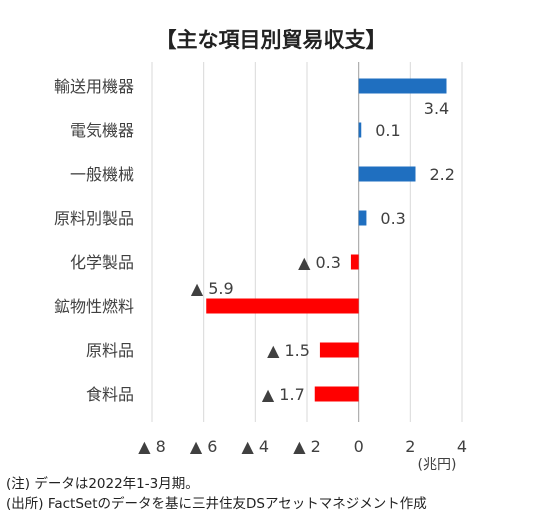 Image resolution: width=542 pixels, height=532 pixels. What do you see at coordinates (319, 262) in the screenshot?
I see `data-label: ▲ 0.3` at bounding box center [319, 262].